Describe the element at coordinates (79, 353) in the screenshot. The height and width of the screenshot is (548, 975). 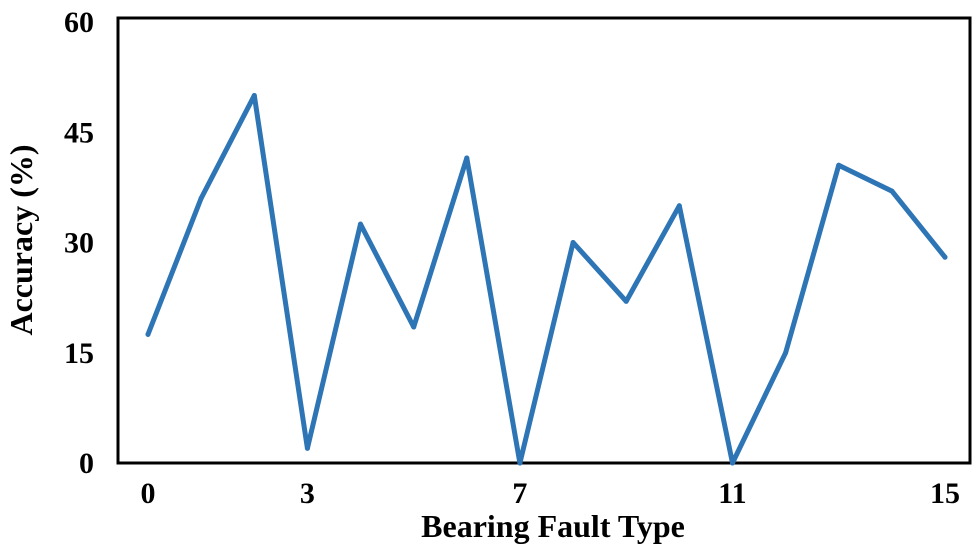
I see `y-tick-label: 15` at that location.